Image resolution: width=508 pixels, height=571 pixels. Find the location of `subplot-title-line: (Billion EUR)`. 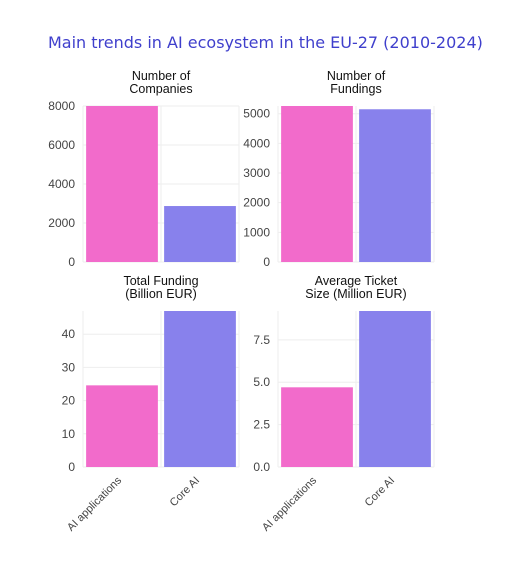

subplot-title-line: (Billion EUR) is located at coordinates (161, 294).